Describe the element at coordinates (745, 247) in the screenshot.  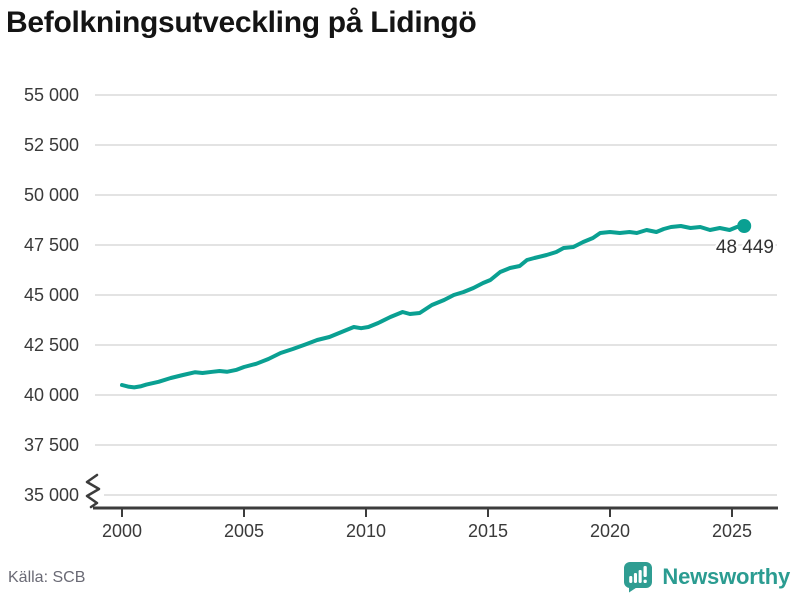
I see `end-value-label: 48 449` at that location.